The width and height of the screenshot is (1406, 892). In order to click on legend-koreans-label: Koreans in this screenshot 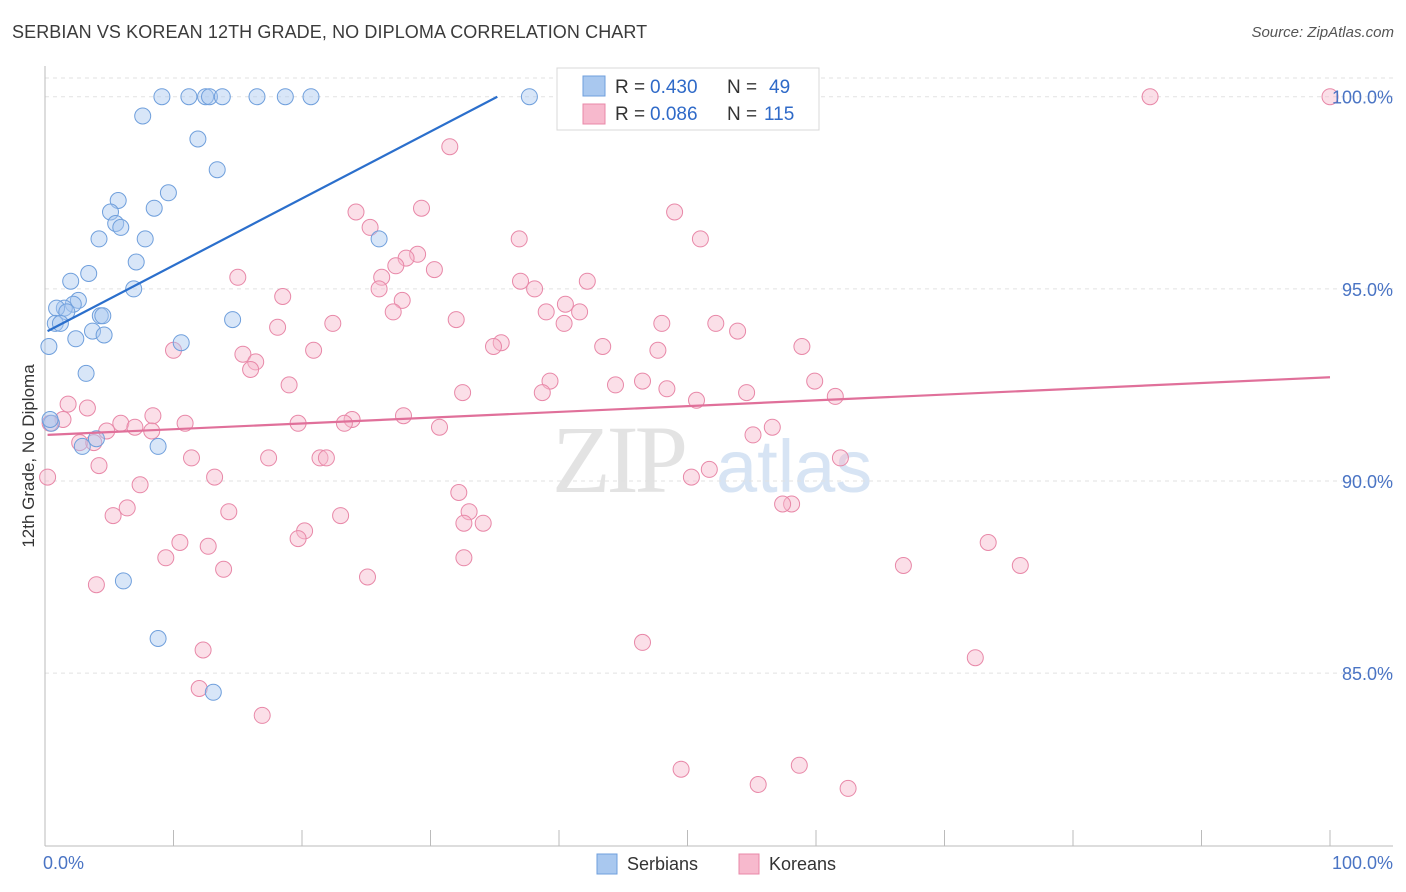, I will do `click(802, 864)`.